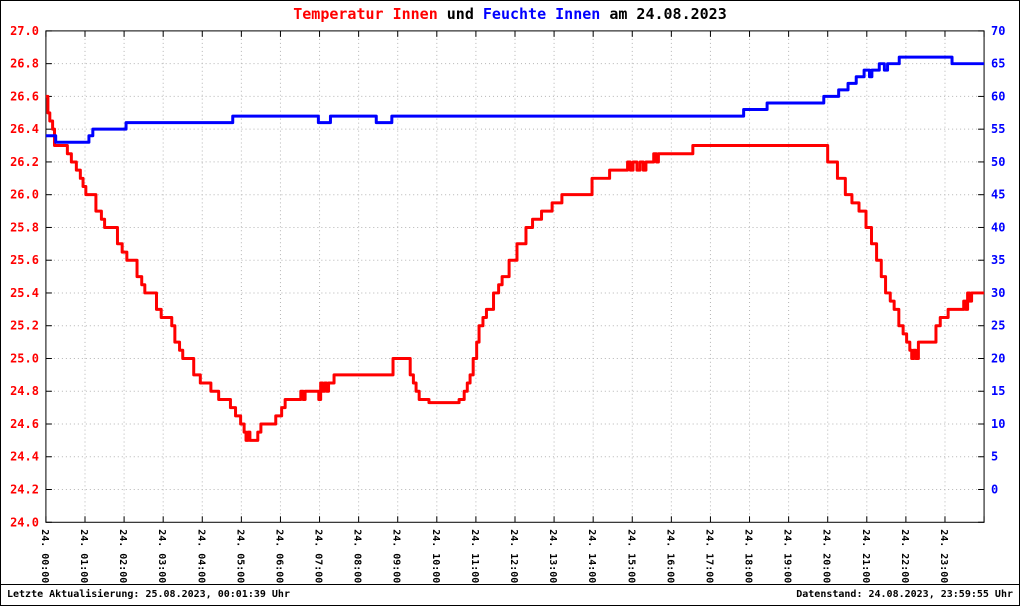 This screenshot has height=606, width=1020. I want to click on x-tick-label: 24. 02:00, so click(122, 556).